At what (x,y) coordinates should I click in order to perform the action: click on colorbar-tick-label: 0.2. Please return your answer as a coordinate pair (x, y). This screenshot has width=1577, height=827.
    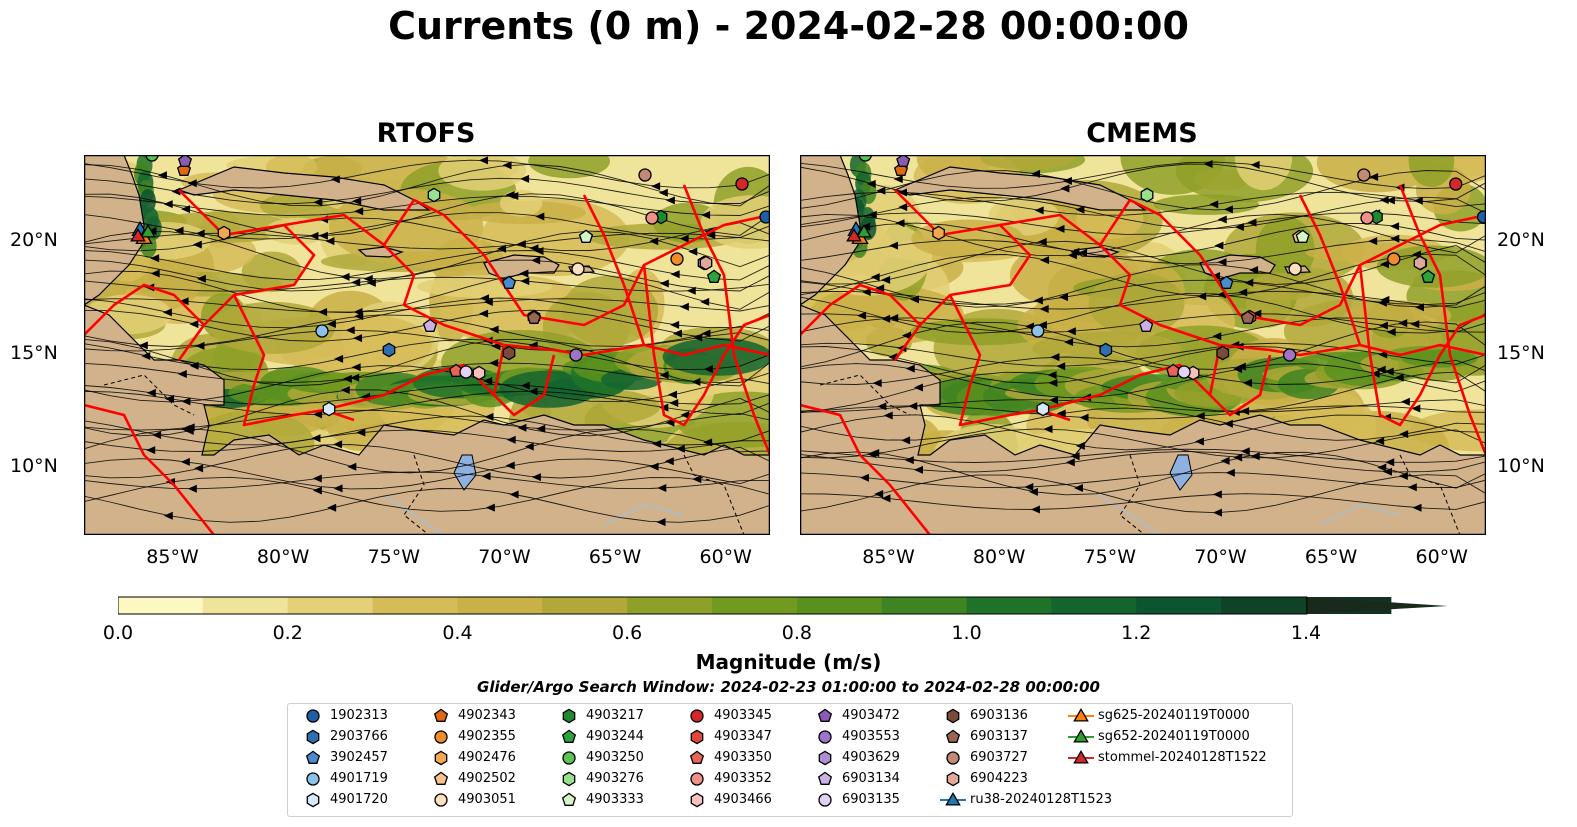
    Looking at the image, I should click on (287, 633).